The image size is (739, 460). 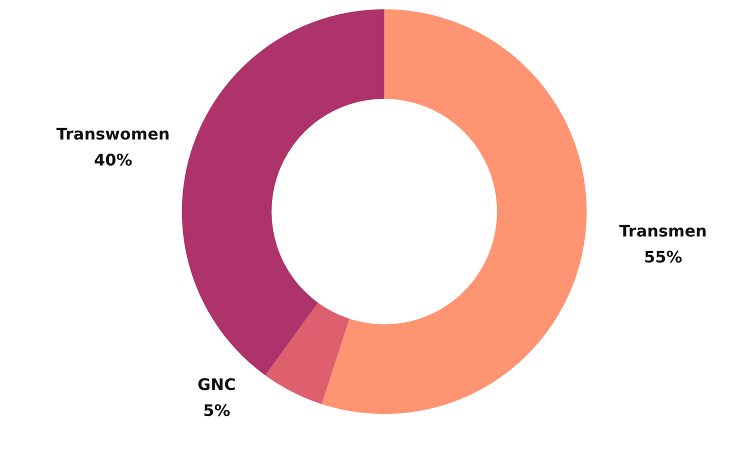 What do you see at coordinates (663, 231) in the screenshot?
I see `slice-label: Transmen` at bounding box center [663, 231].